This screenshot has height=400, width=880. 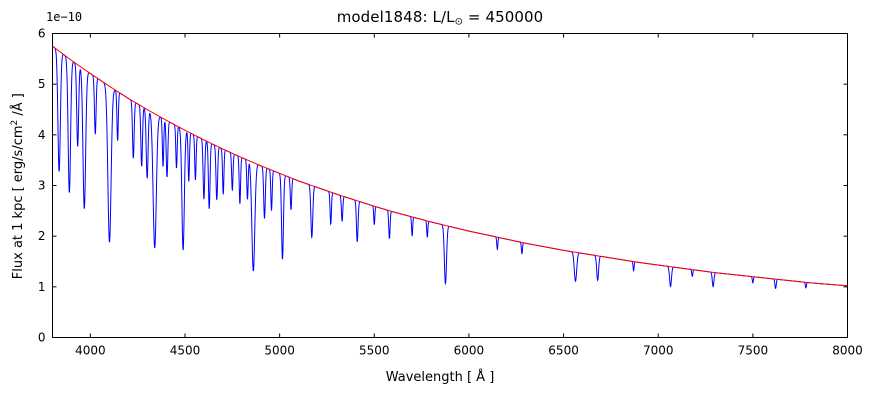 I want to click on chart-title: model1848: L/L⊙ = 450000, so click(x=440, y=18).